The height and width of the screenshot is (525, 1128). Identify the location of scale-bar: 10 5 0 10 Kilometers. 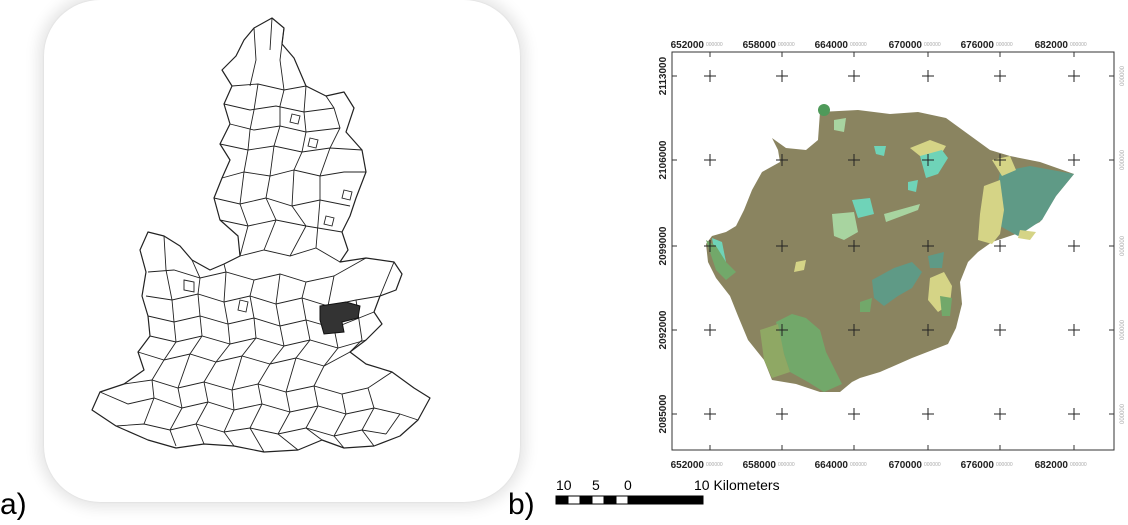
(672, 496).